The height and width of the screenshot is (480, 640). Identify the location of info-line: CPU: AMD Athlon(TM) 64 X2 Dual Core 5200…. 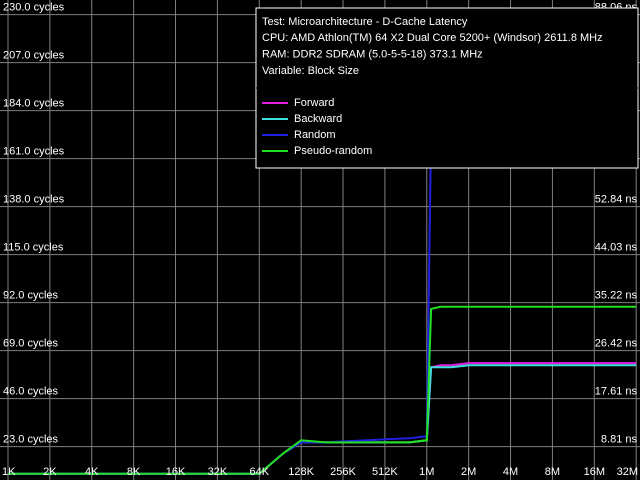
(432, 38).